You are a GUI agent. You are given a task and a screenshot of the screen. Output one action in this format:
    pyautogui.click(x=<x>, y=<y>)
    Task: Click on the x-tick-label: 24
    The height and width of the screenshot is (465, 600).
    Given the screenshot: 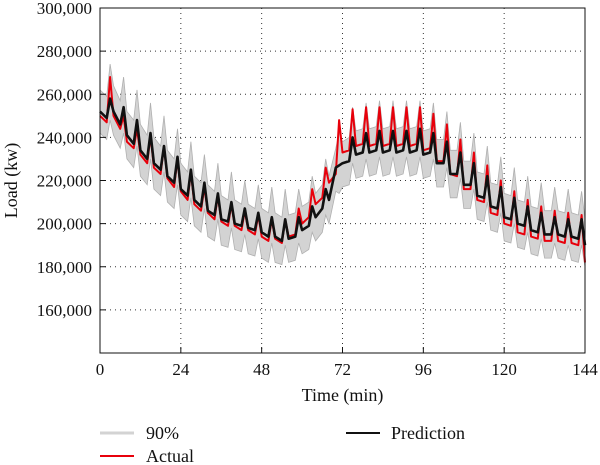 What is the action you would take?
    pyautogui.click(x=181, y=369)
    